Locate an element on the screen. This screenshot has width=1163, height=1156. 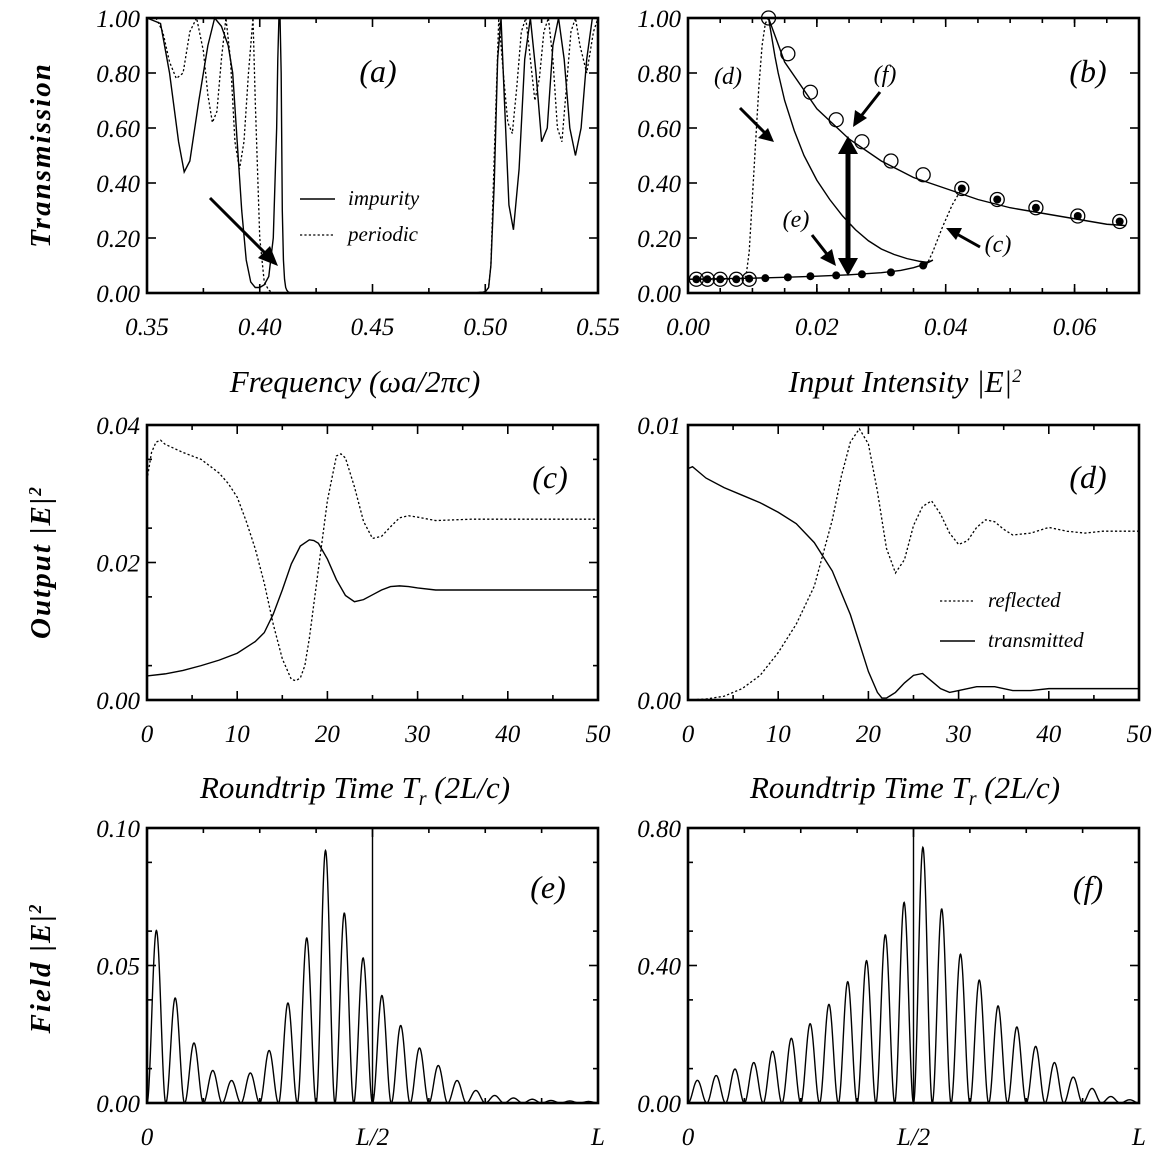
series-switch-up-d- is located at coordinates (729, 148).